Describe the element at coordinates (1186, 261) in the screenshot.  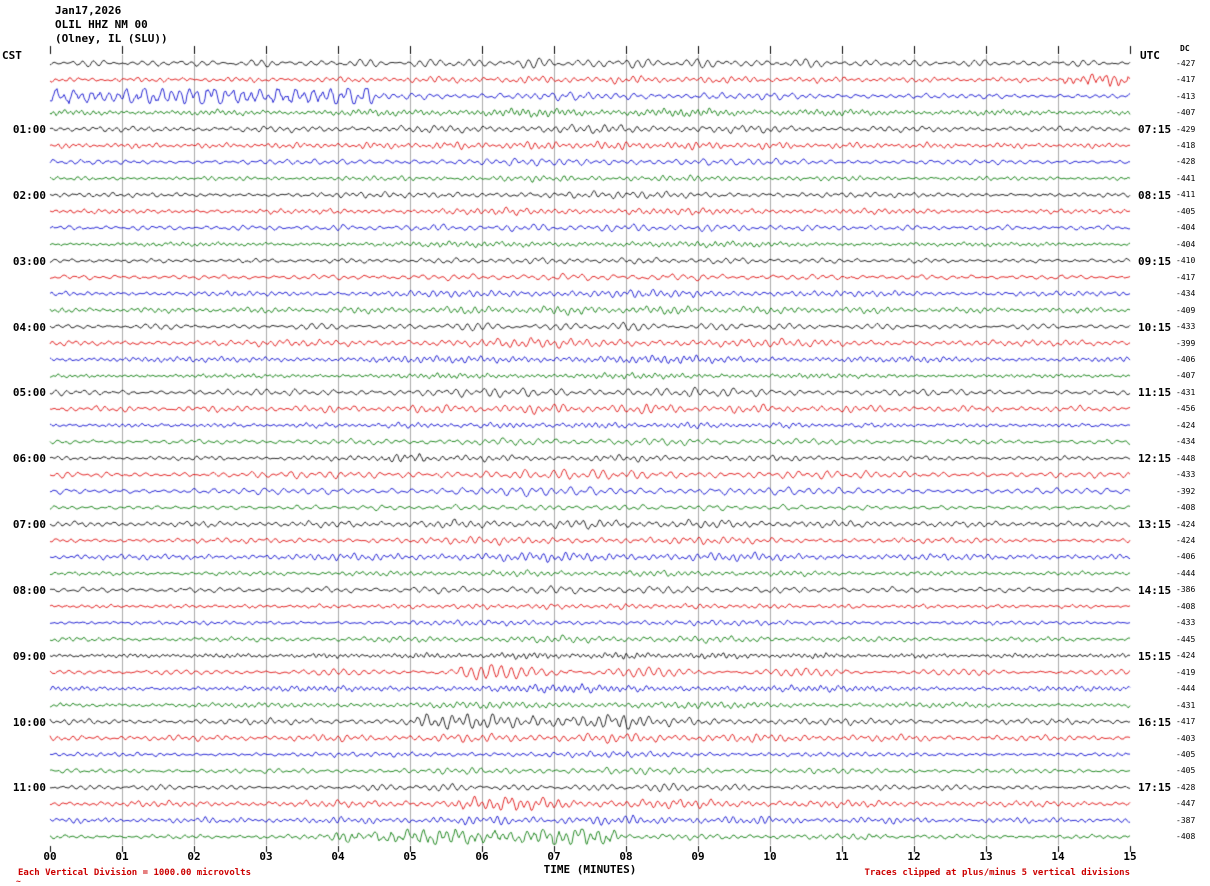
I see `dc-value: -410` at that location.